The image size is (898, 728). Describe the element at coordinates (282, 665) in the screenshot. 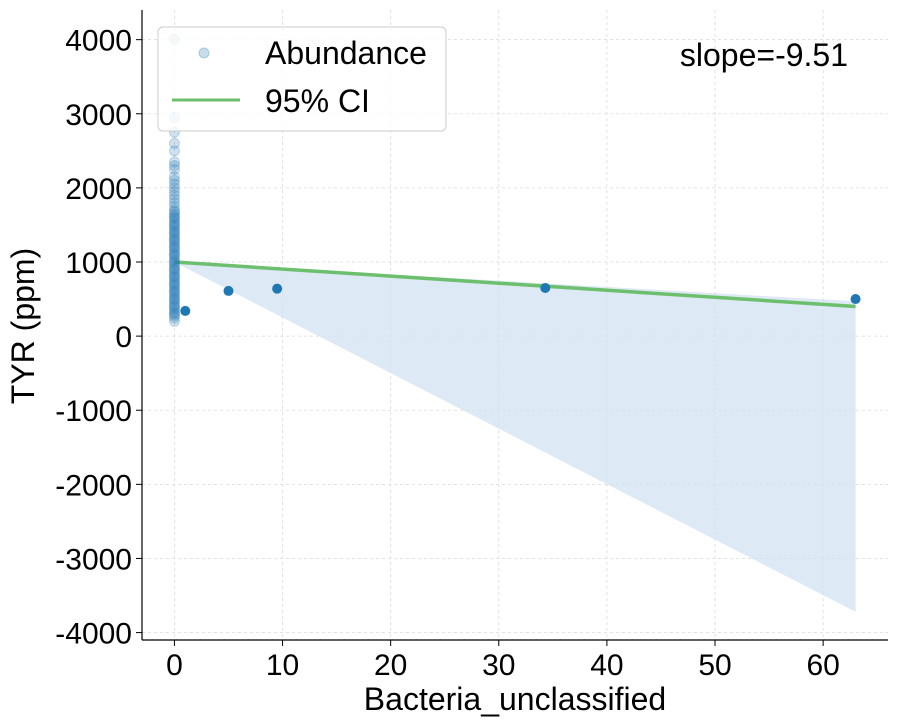

I see `x-tick-label-1: 10` at that location.